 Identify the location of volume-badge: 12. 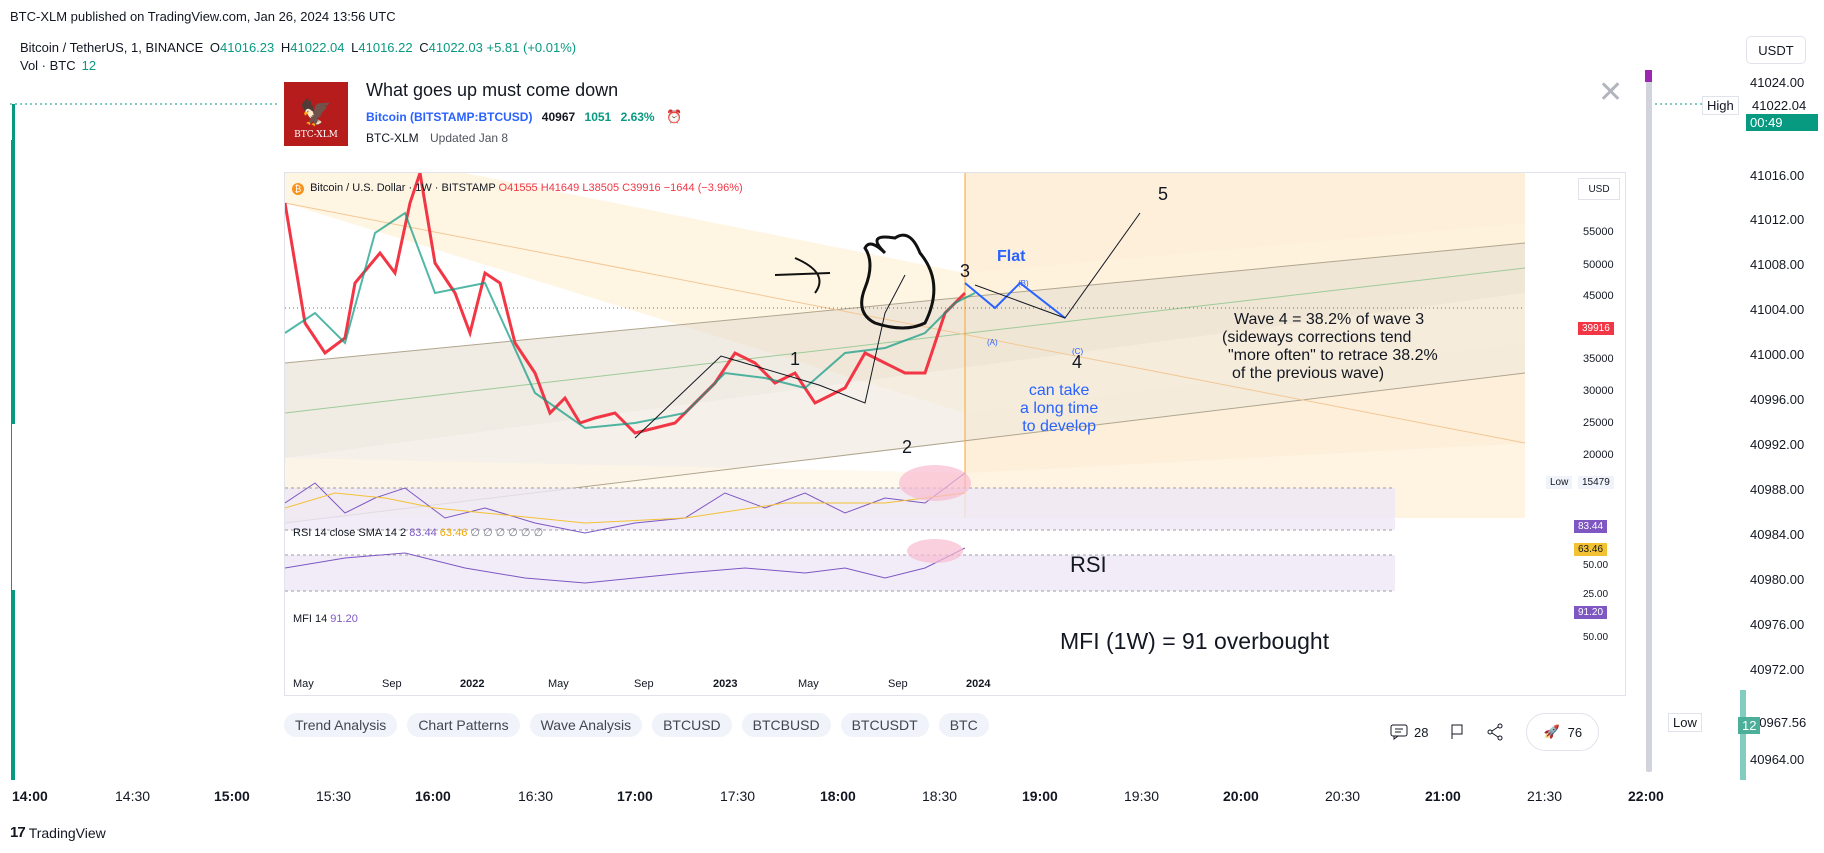
(1749, 725).